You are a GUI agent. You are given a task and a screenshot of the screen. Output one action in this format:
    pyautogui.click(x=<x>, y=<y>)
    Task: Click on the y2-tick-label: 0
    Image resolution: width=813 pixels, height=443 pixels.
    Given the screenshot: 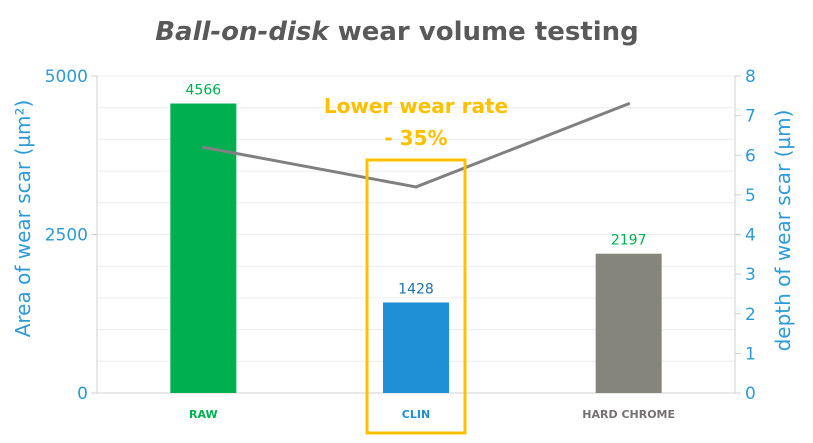 What is the action you would take?
    pyautogui.click(x=750, y=394)
    